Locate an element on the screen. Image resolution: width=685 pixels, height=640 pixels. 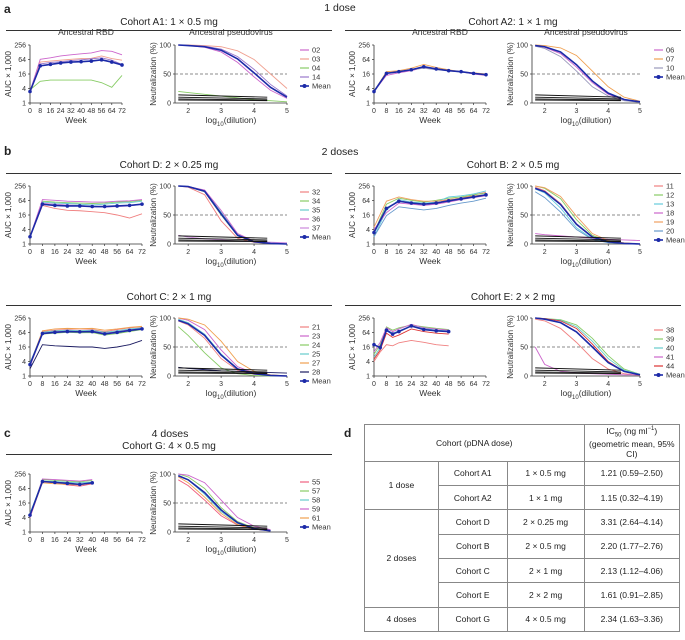
section-title-b: 2 doses is located at coordinates (340, 152).